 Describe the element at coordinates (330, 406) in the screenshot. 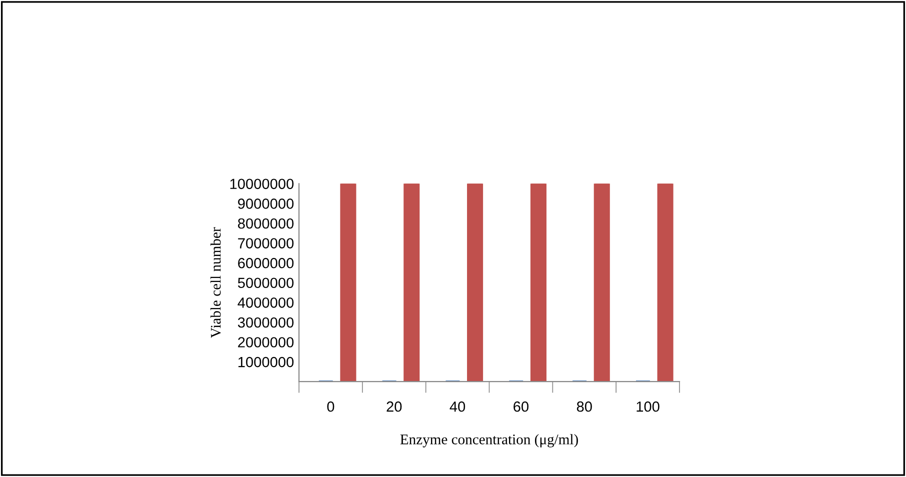

I see `x-tick-label: 0` at that location.